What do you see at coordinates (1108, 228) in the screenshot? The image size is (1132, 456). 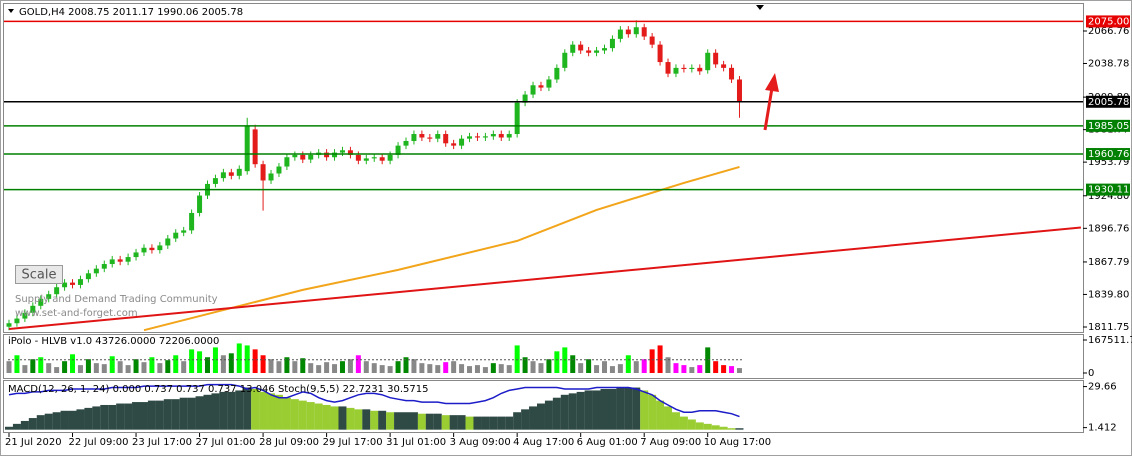 I see `y-tick-label: 1896.76` at bounding box center [1108, 228].